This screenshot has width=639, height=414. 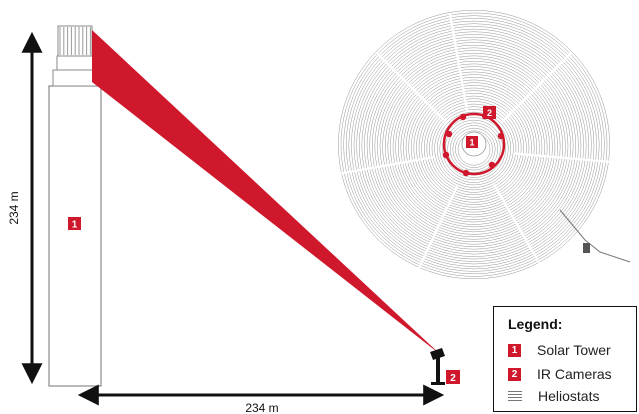 I want to click on field-building, so click(x=586, y=248).